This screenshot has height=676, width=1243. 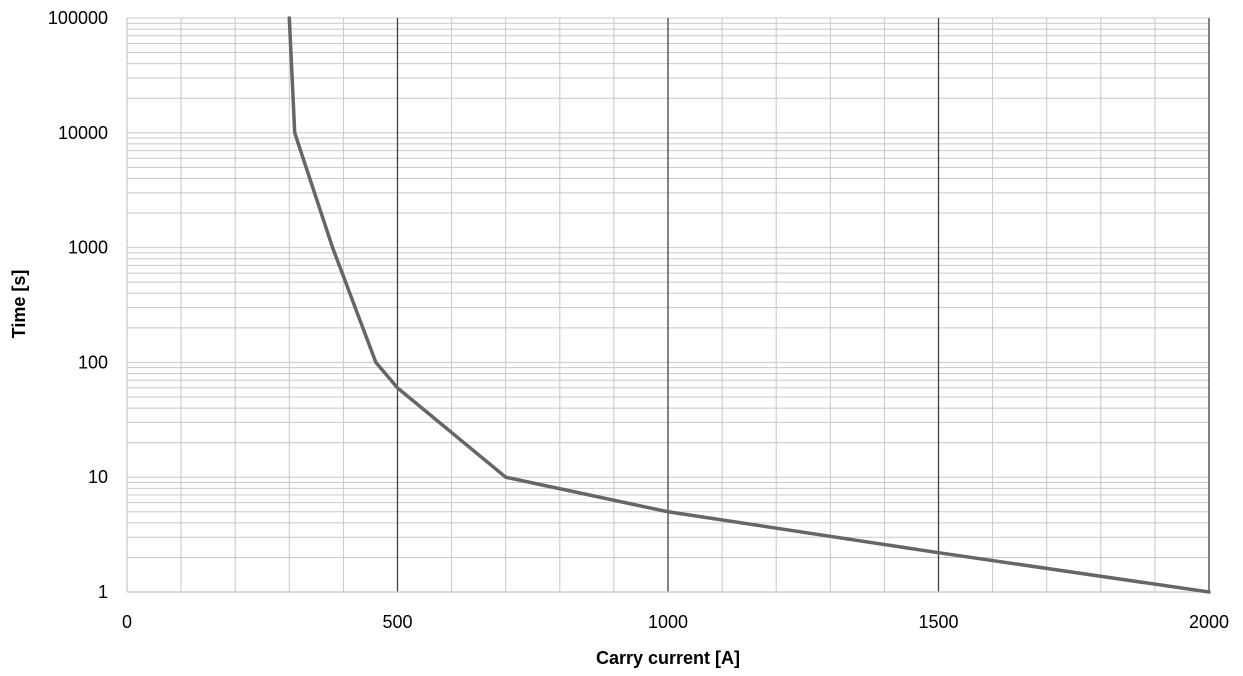 What do you see at coordinates (98, 477) in the screenshot?
I see `y-tick-label: 10` at bounding box center [98, 477].